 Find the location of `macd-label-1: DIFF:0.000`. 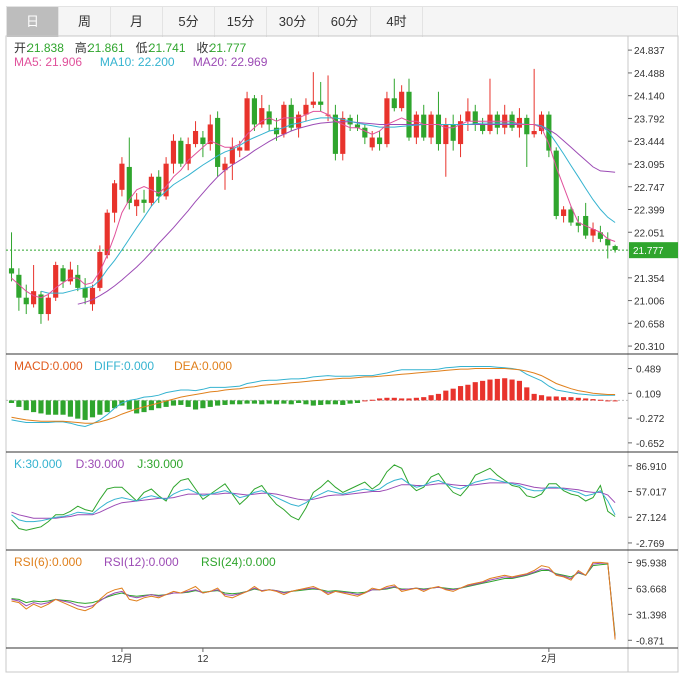

macd-label-1: DIFF:0.000 is located at coordinates (124, 366).